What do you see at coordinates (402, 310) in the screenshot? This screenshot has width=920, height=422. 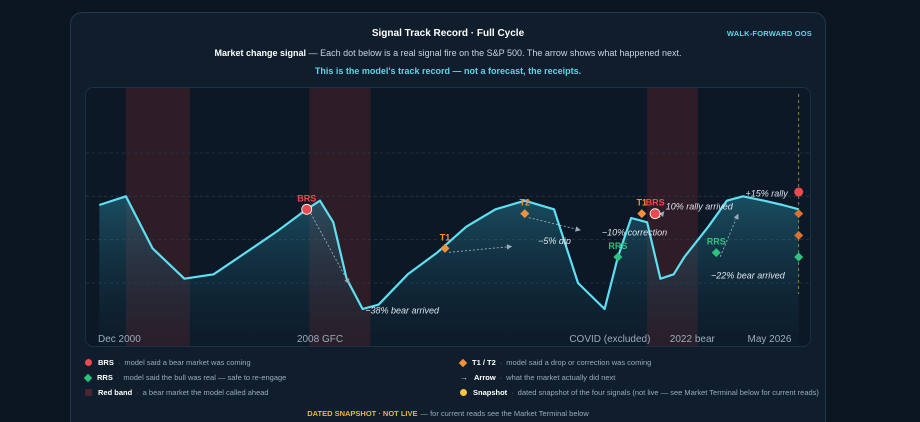 I see `outcome-label-0: −38% bear arrived` at bounding box center [402, 310].